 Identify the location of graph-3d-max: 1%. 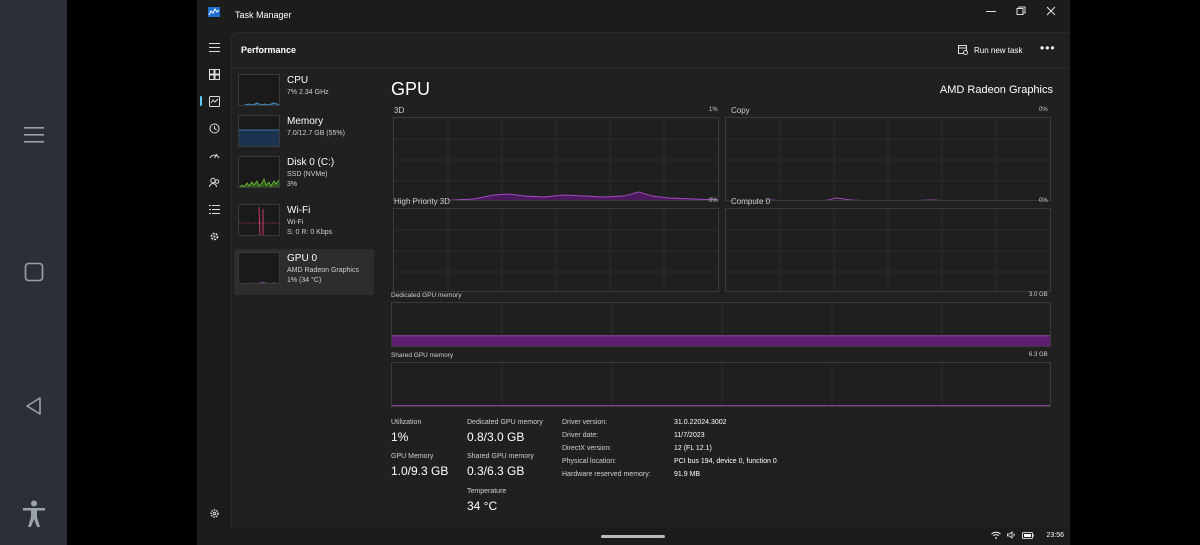
(713, 110).